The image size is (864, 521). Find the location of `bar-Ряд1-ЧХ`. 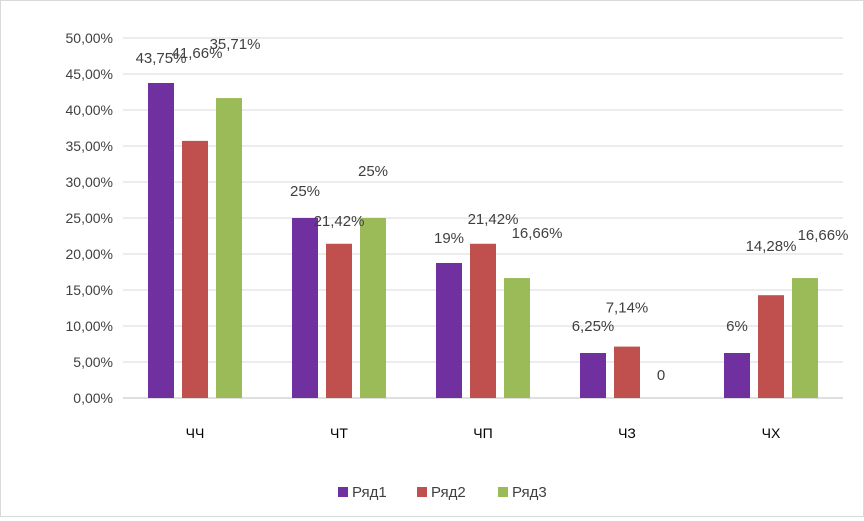

bar-Ряд1-ЧХ is located at coordinates (737, 375).